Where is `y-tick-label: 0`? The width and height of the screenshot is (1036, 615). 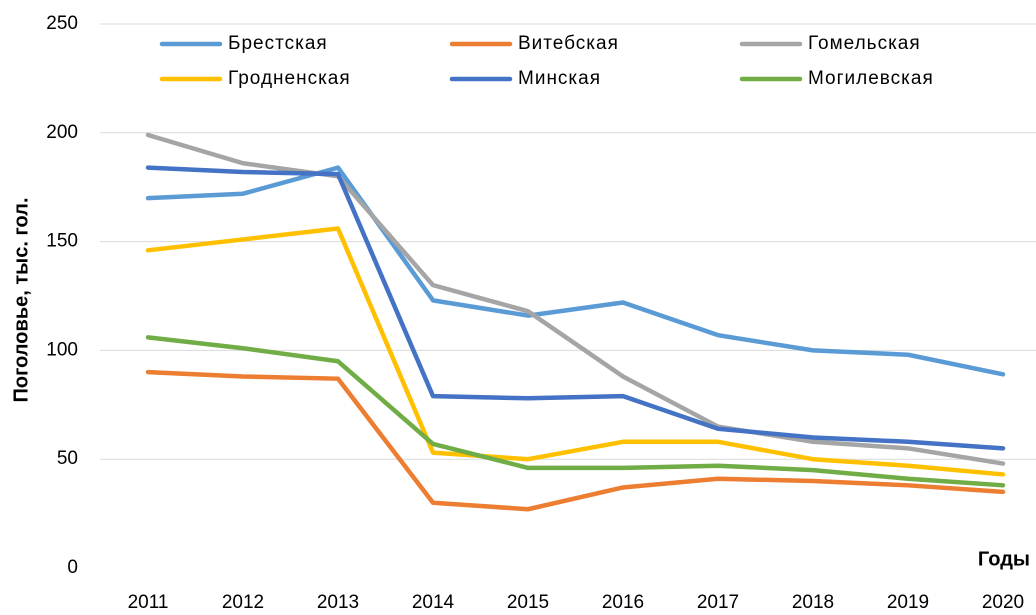 y-tick-label: 0 is located at coordinates (72, 567).